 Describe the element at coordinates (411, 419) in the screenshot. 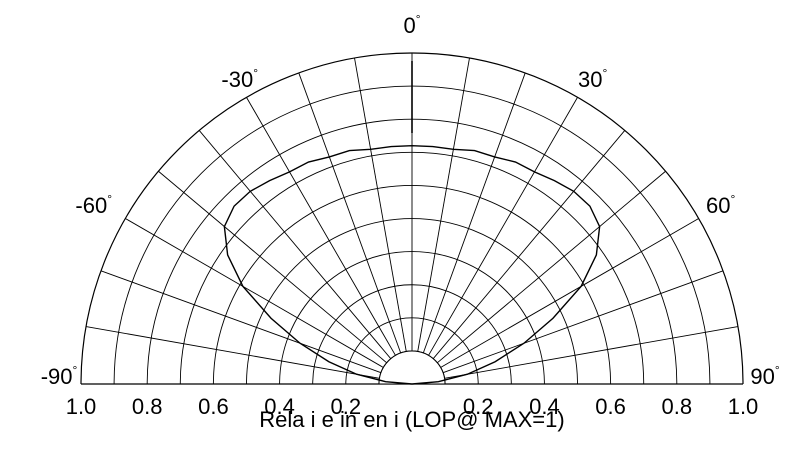

I see `x-axis-label: Rela i e in en i (LOP@ MAX=1)` at that location.